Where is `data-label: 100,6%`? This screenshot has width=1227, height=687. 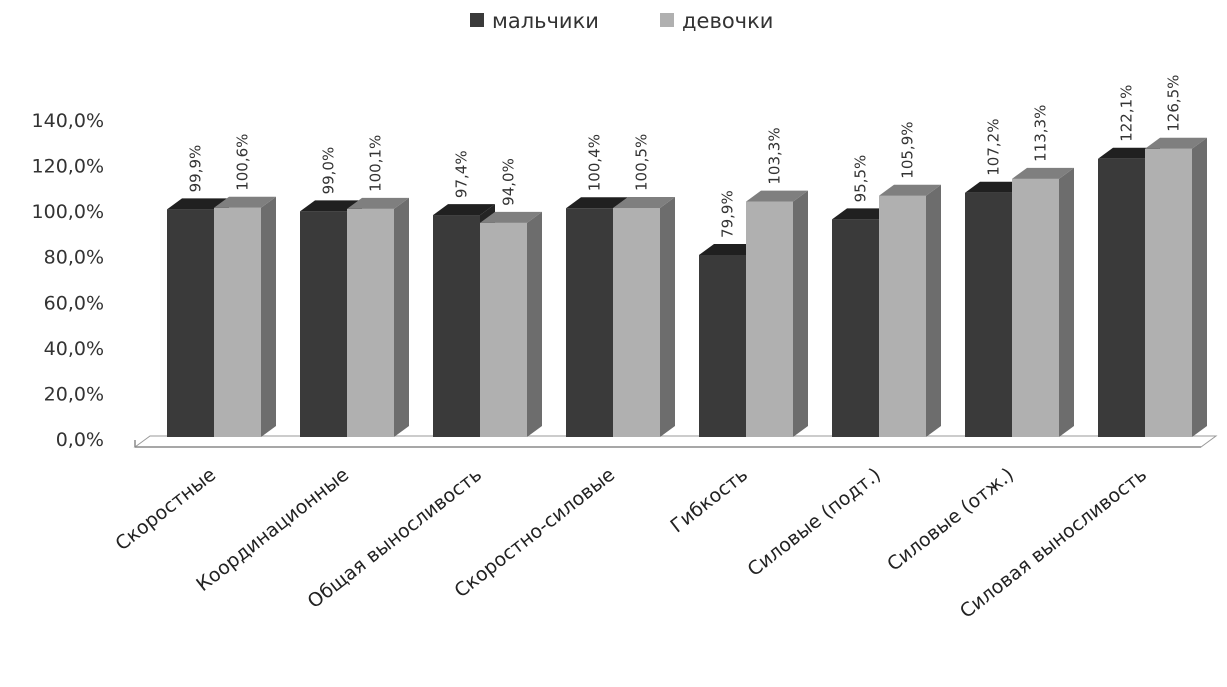 data-label: 100,6% is located at coordinates (243, 162).